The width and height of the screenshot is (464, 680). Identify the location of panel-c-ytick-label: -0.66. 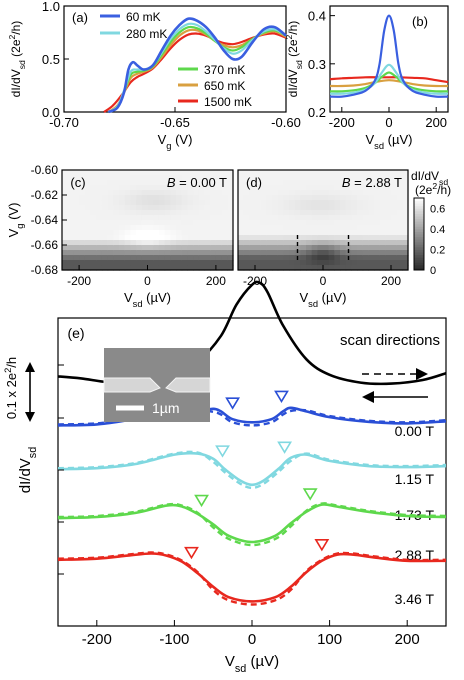
(45, 245).